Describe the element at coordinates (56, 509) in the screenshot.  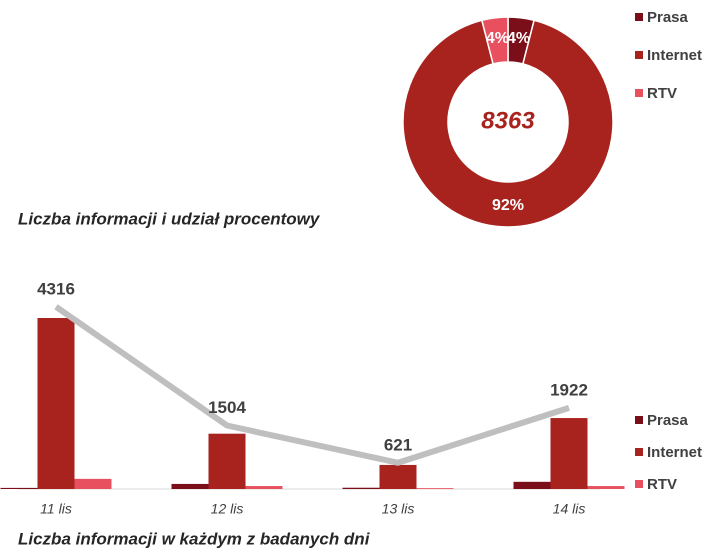
I see `x-tick-label: 11 lis` at that location.